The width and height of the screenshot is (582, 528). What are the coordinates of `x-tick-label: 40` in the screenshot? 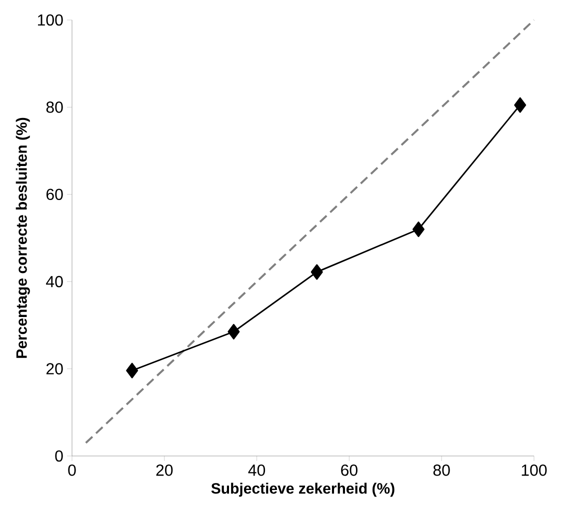 It's located at (257, 470).